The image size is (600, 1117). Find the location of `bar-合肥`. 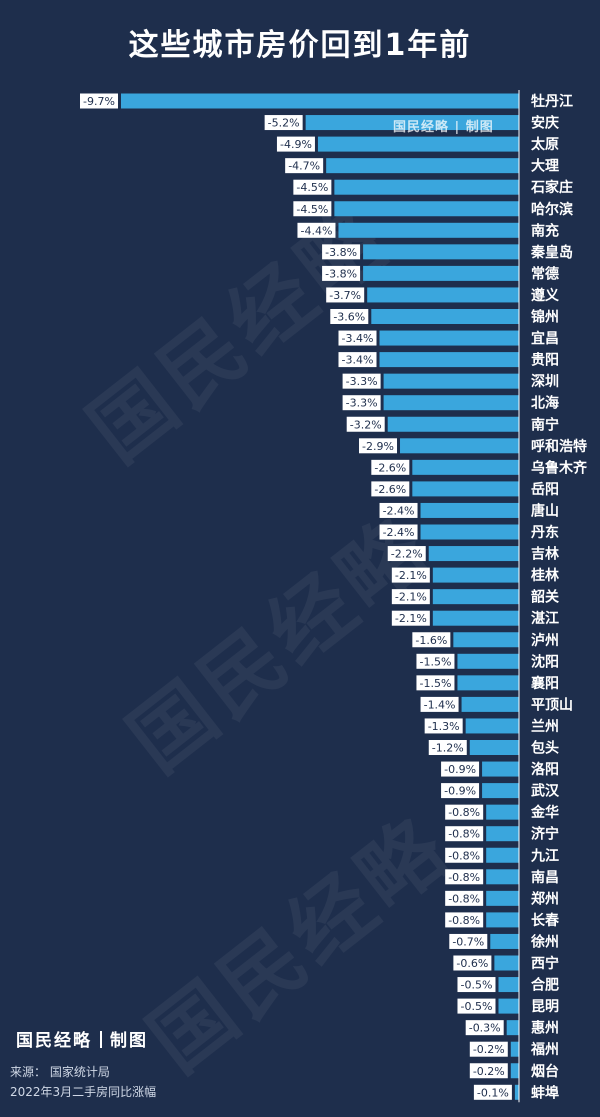

bar-合肥 is located at coordinates (508, 985).